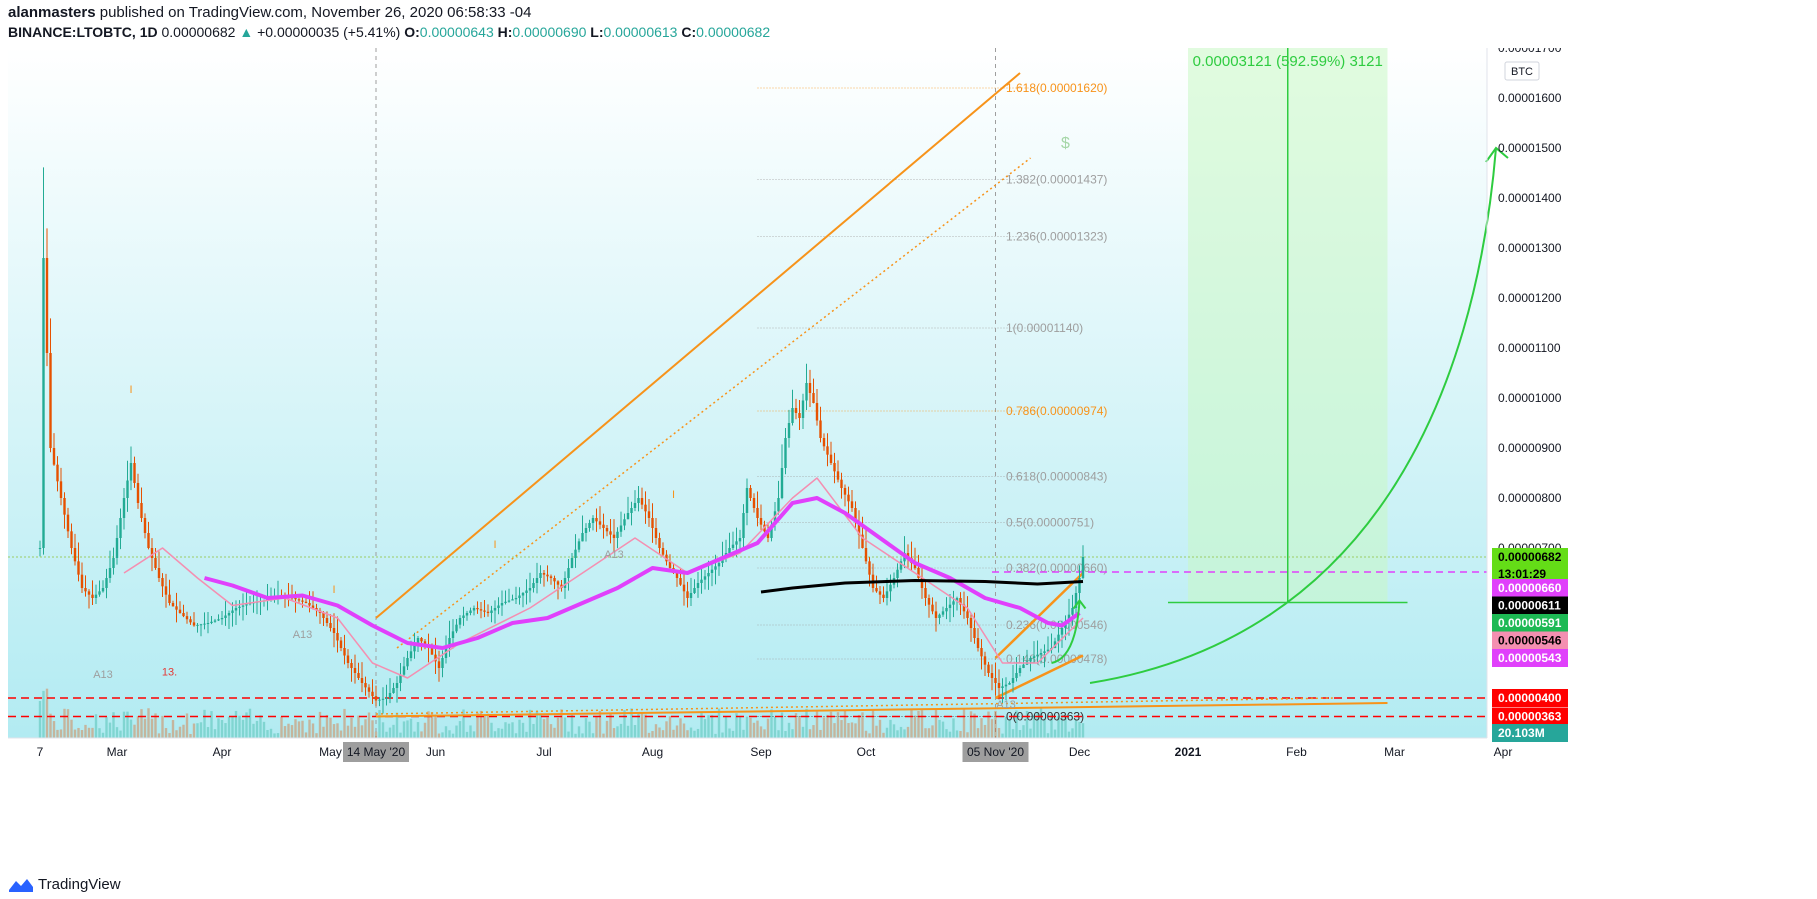 This screenshot has height=899, width=1817. Describe the element at coordinates (1530, 298) in the screenshot. I see `y-axis-tick-label: 0.00001200` at that location.